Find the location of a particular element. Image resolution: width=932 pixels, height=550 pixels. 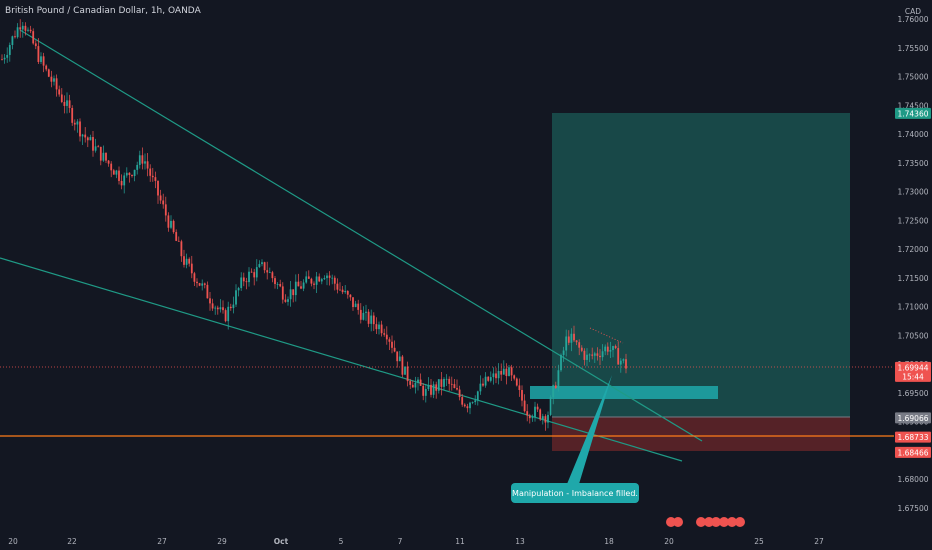

x-tick-label: 20 is located at coordinates (669, 541).